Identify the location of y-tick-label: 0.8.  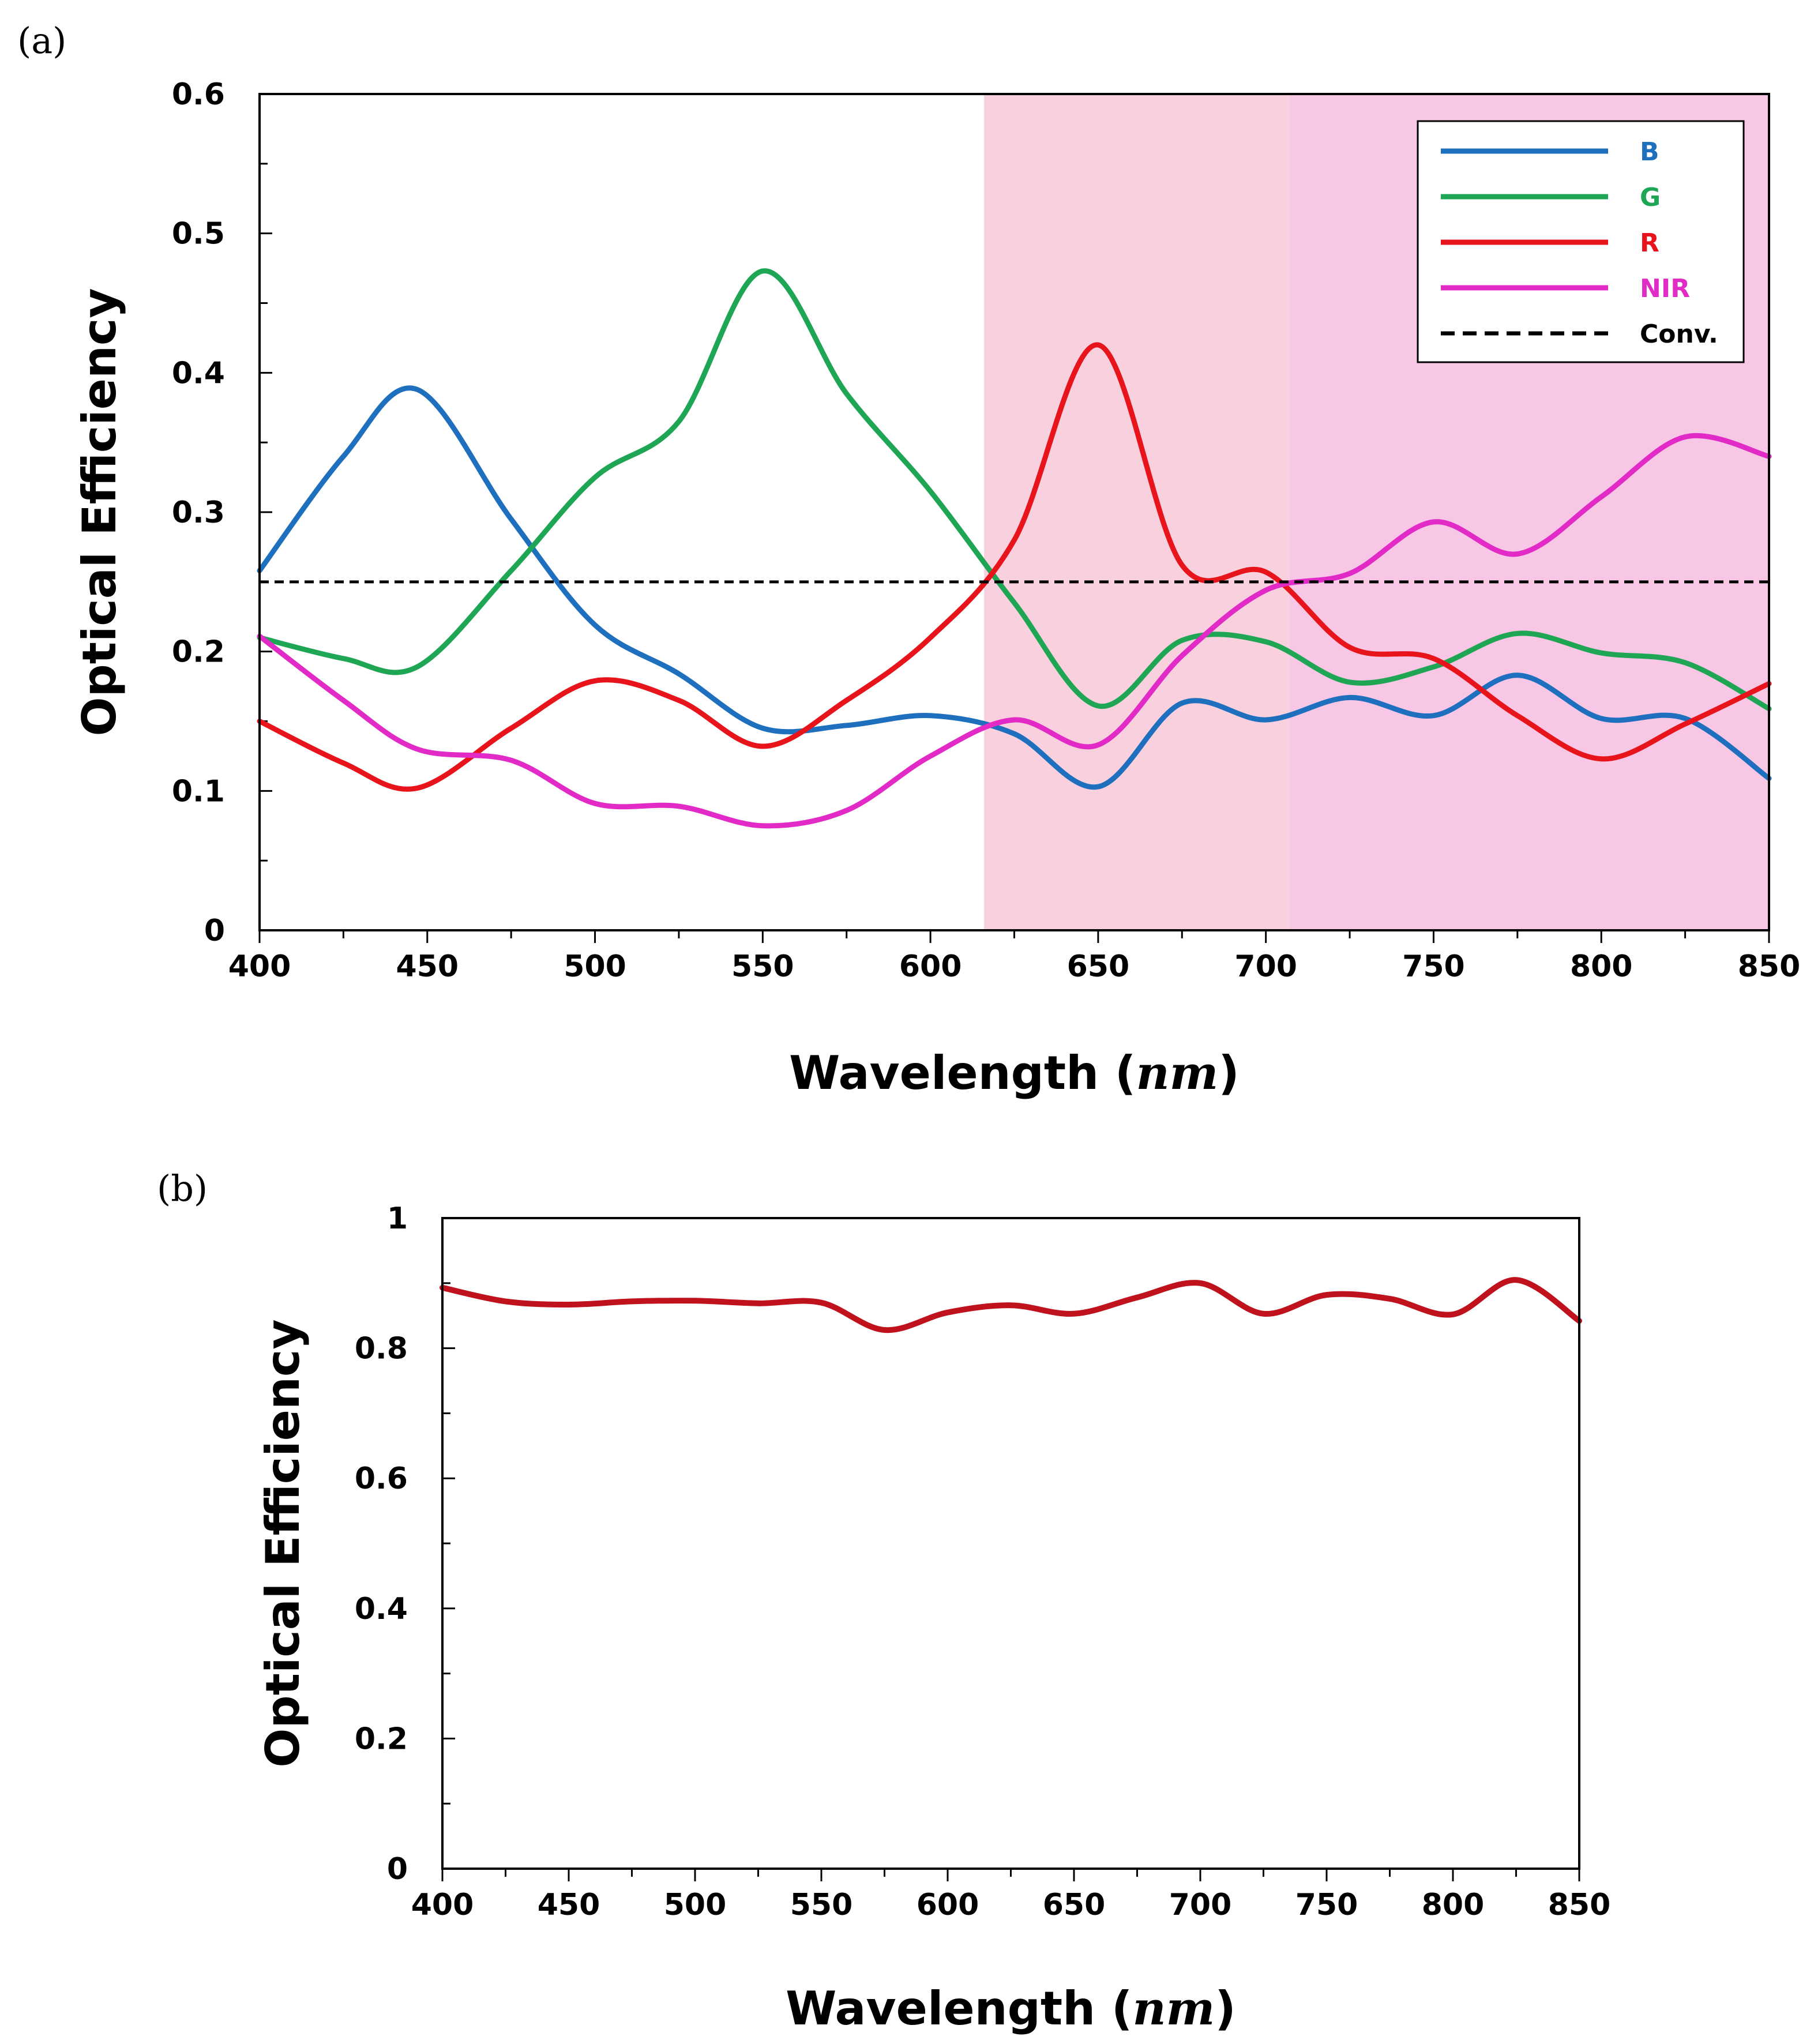
(381, 1349).